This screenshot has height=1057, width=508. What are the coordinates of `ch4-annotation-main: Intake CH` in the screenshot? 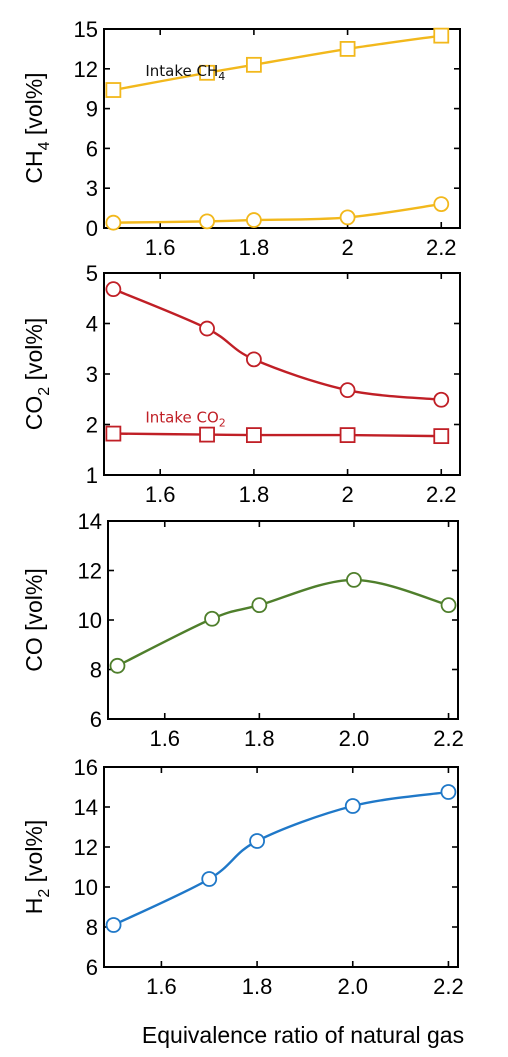 It's located at (181, 71).